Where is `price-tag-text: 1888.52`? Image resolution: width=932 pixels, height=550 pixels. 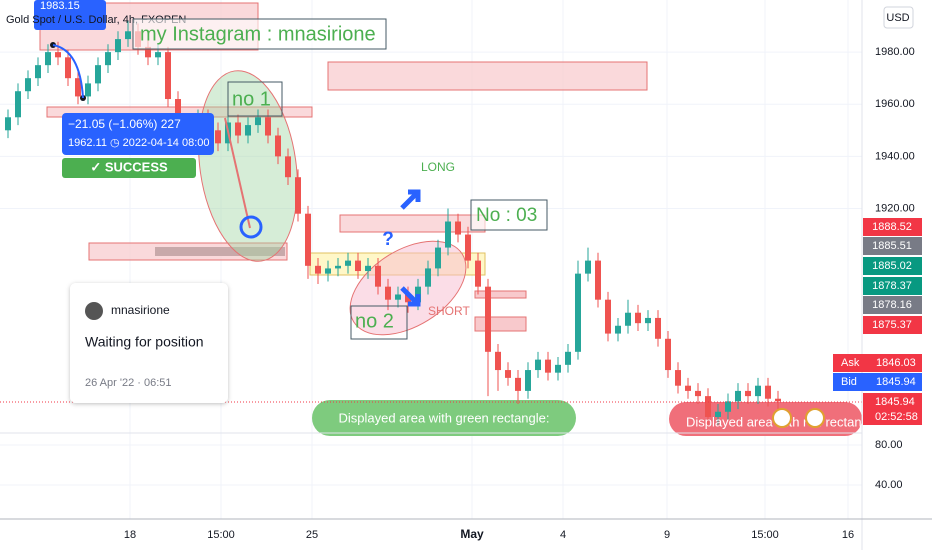 price-tag-text: 1888.52 is located at coordinates (892, 227).